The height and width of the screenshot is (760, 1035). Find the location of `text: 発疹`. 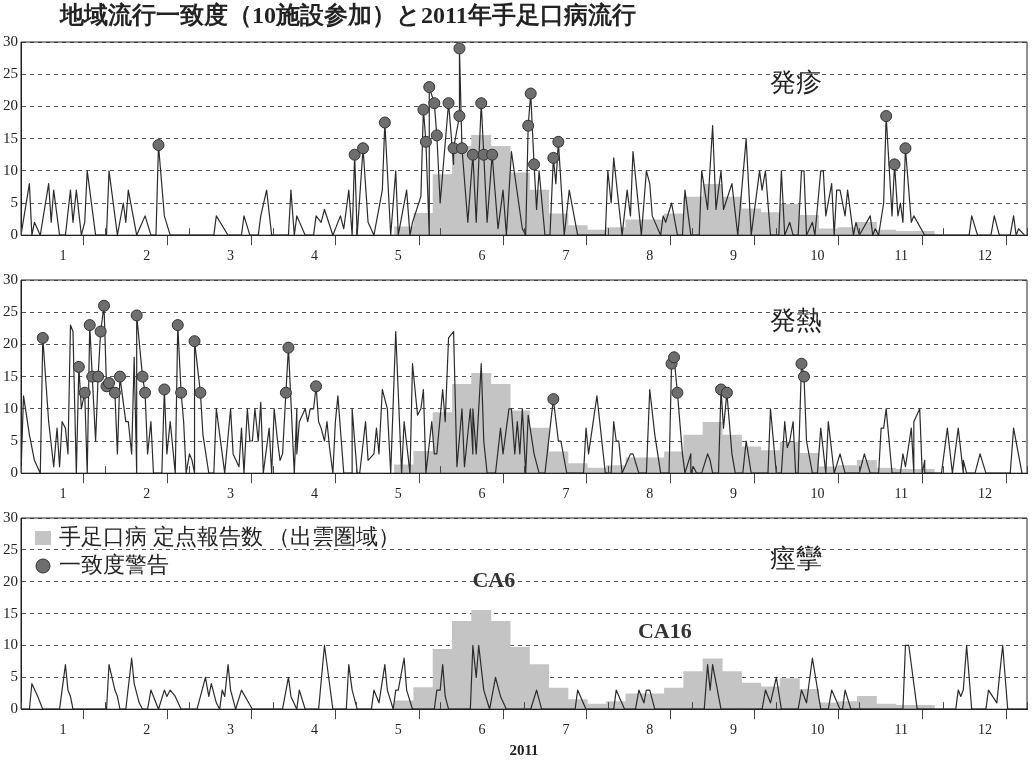

text: 発疹 is located at coordinates (795, 83).